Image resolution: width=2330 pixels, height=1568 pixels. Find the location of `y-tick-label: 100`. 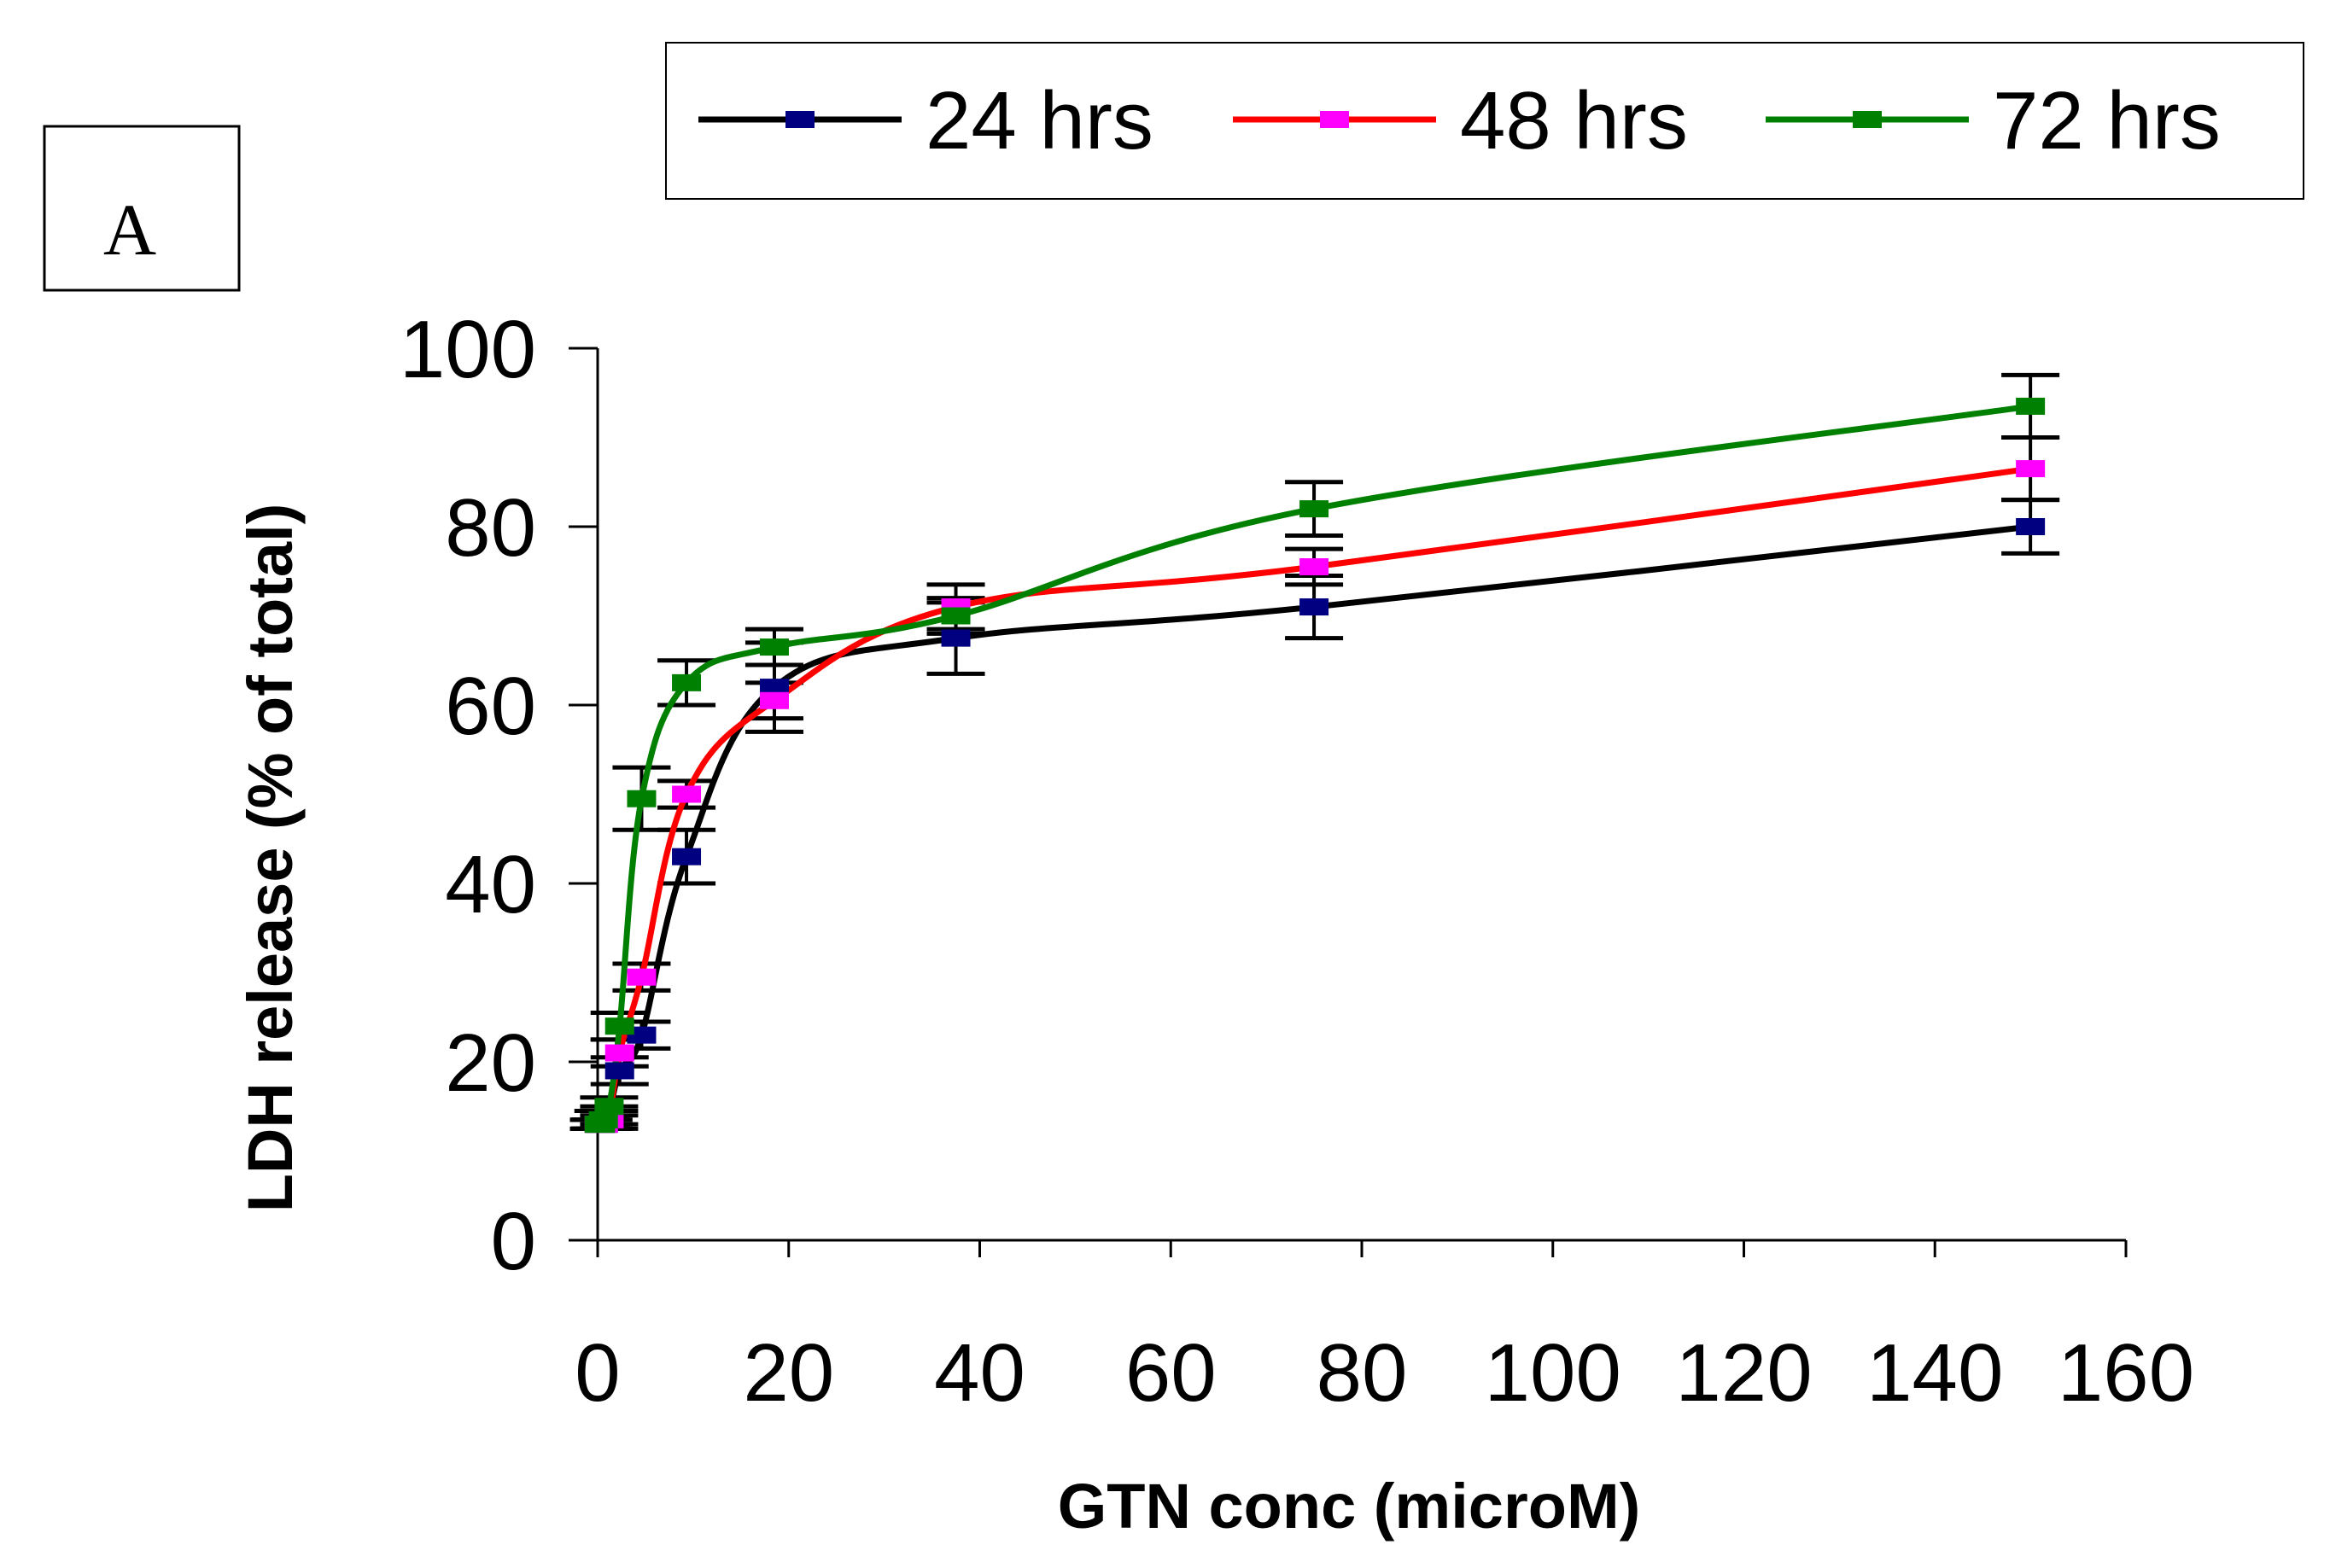

y-tick-label: 100 is located at coordinates (468, 349).